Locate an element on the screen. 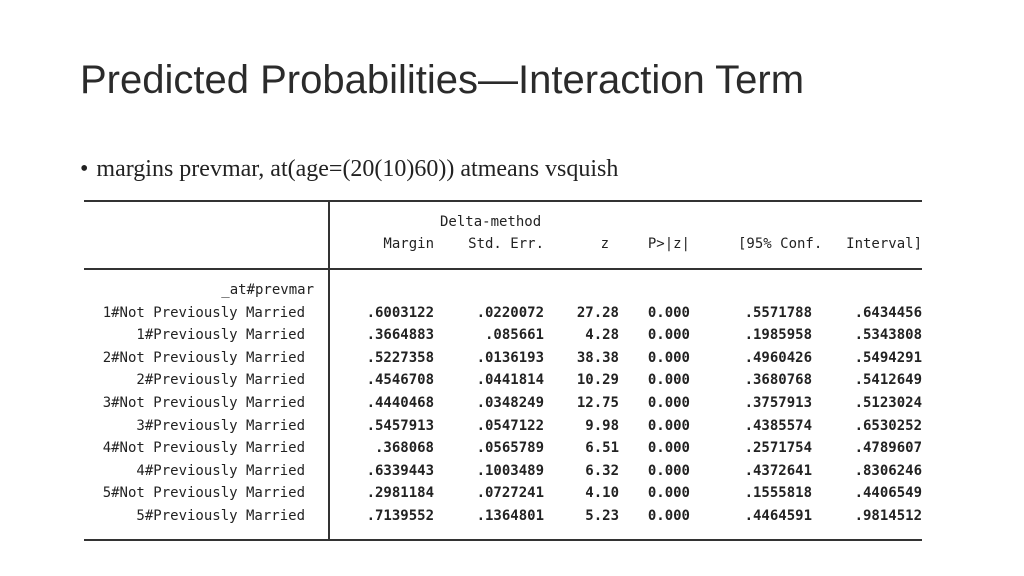 The image size is (1024, 576). cell-z: 12.75 is located at coordinates (597, 402).